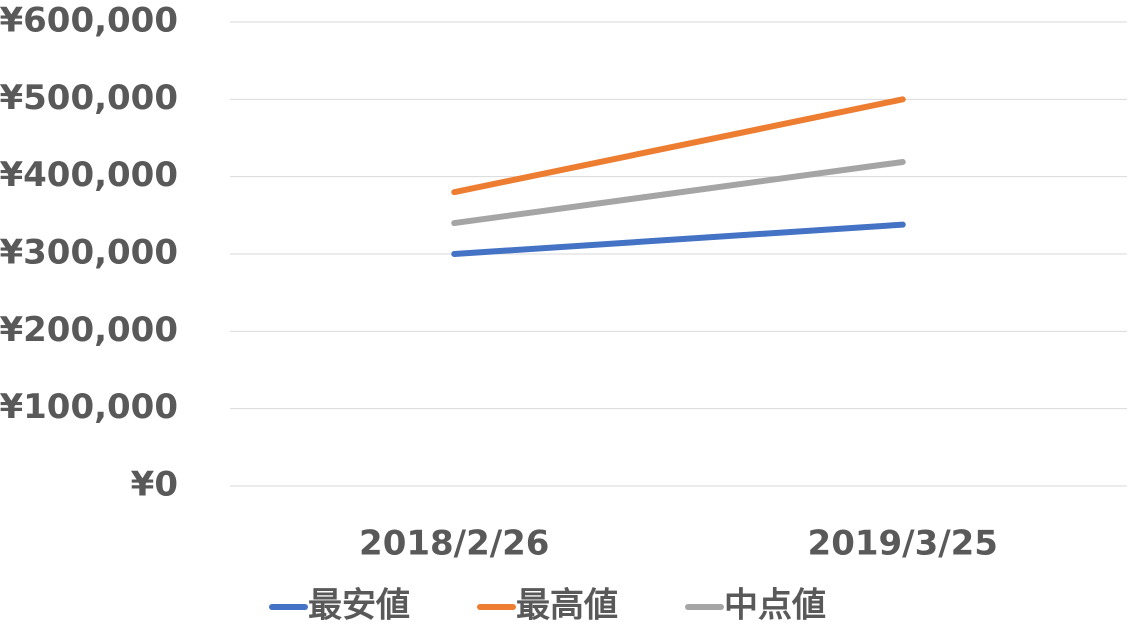  What do you see at coordinates (89, 98) in the screenshot?
I see `y-tick-label: ¥500,000` at bounding box center [89, 98].